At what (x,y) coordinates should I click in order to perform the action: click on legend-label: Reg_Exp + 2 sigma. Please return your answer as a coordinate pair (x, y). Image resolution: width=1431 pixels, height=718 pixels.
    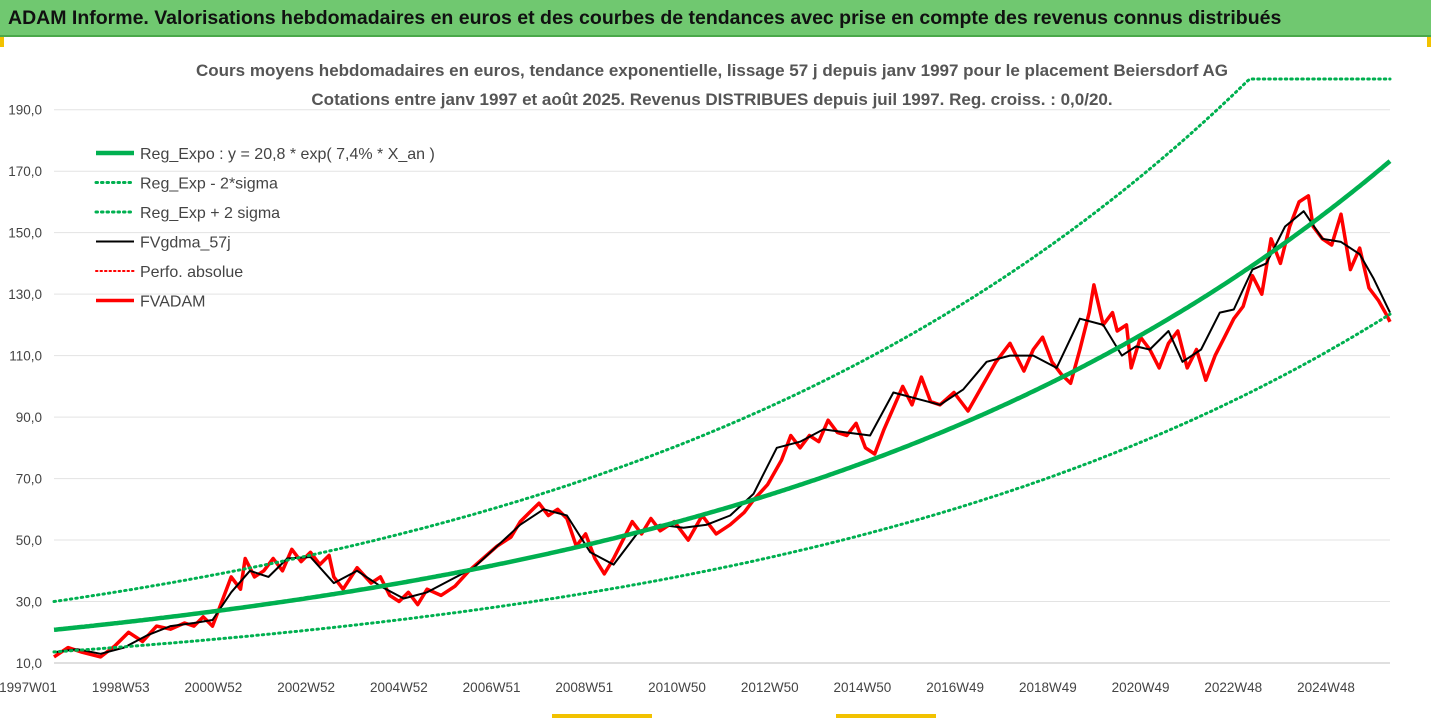
    Looking at the image, I should click on (210, 213).